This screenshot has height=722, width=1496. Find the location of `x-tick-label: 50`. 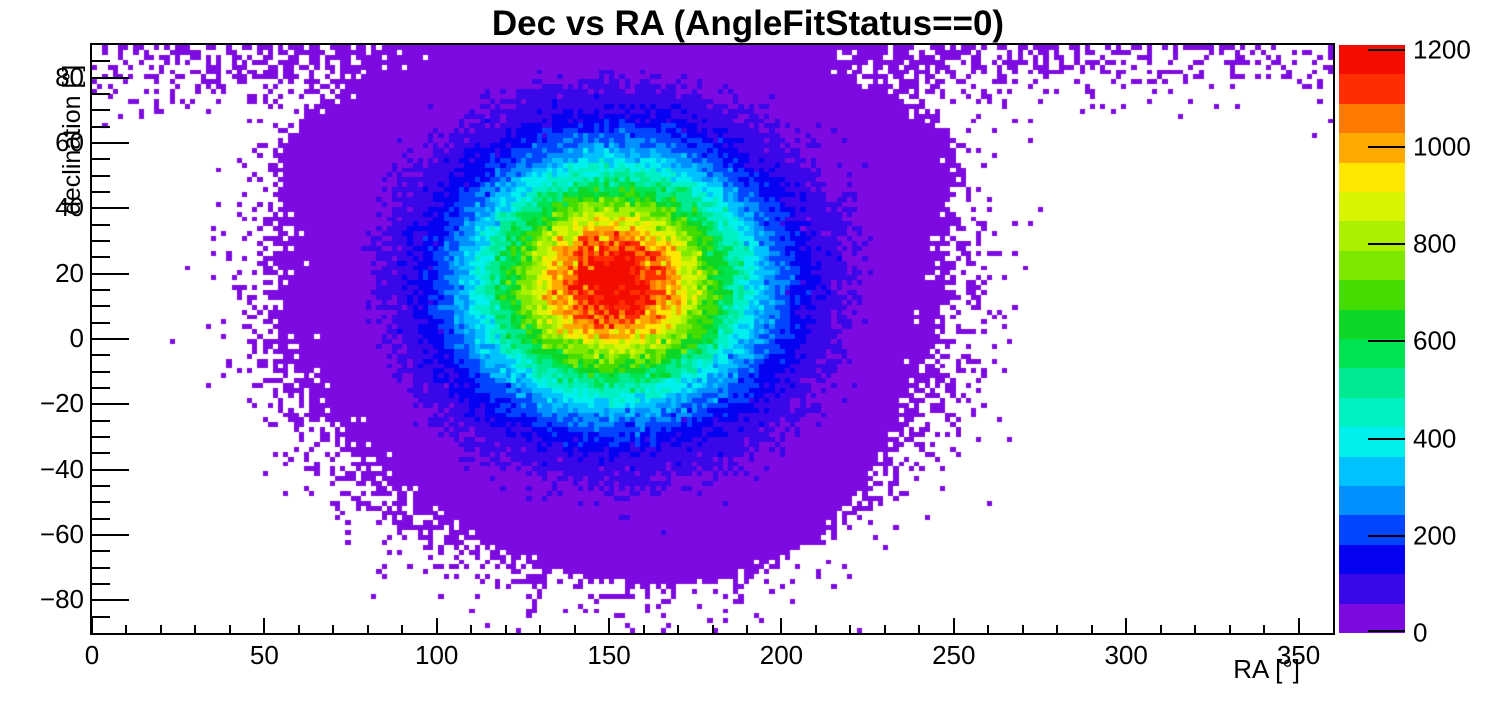

x-tick-label: 50 is located at coordinates (264, 655).